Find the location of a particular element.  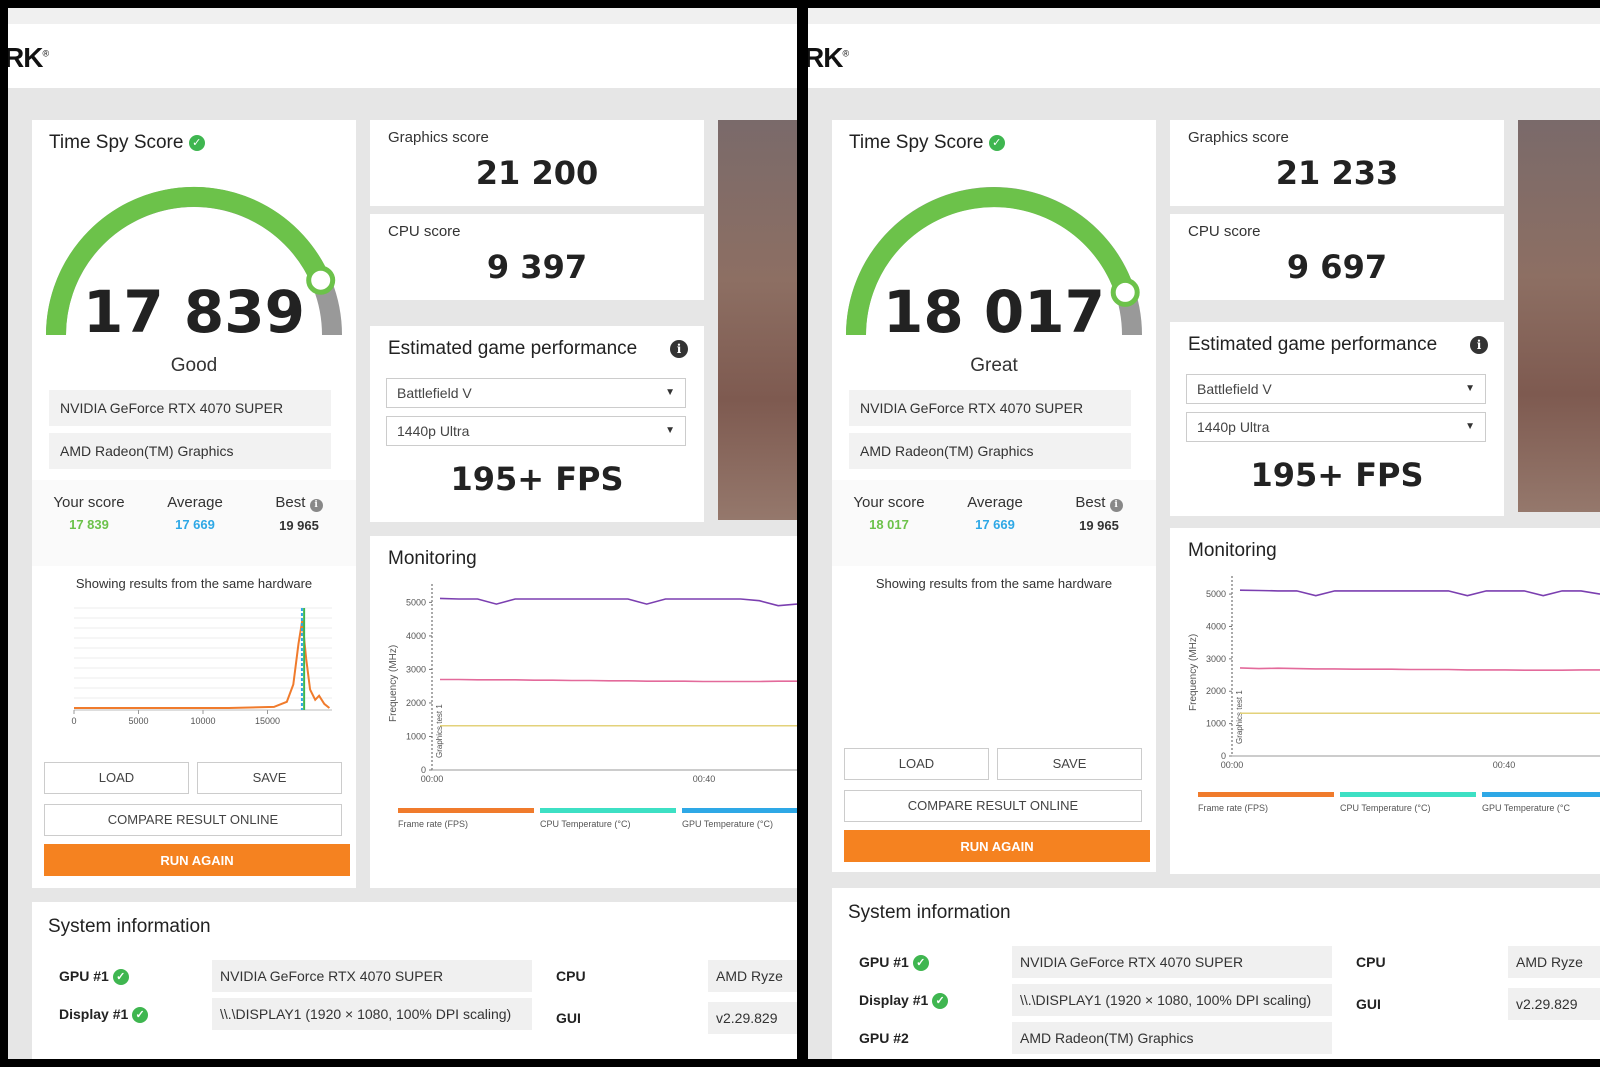

cpu-score-label: CPU score is located at coordinates (424, 231).